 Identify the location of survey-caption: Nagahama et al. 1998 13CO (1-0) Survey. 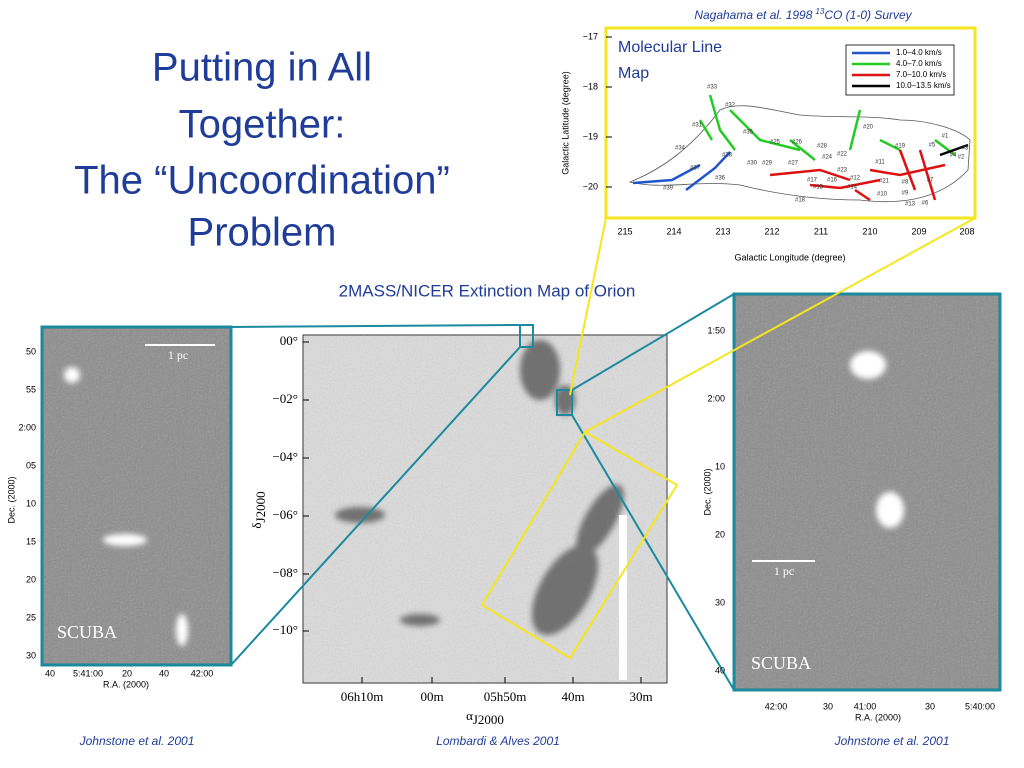
(803, 14).